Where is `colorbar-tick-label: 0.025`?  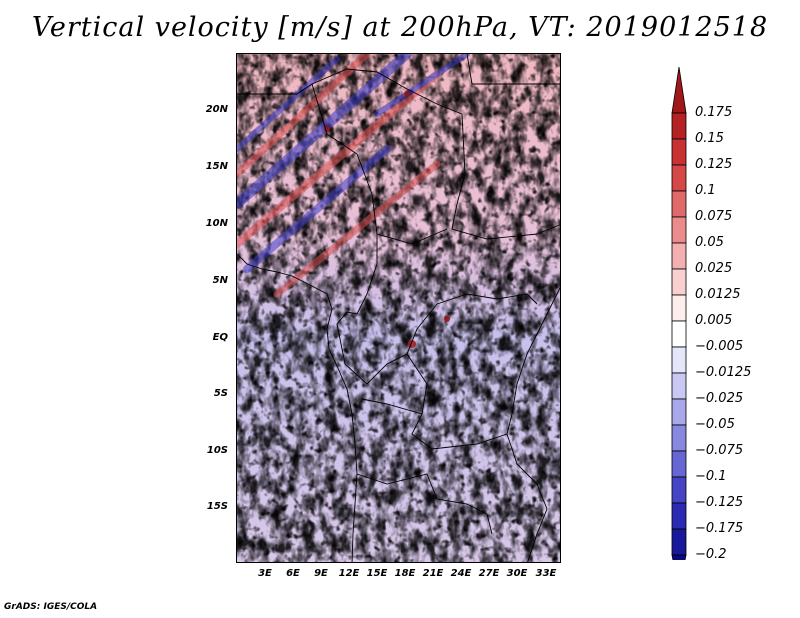 colorbar-tick-label: 0.025 is located at coordinates (714, 268).